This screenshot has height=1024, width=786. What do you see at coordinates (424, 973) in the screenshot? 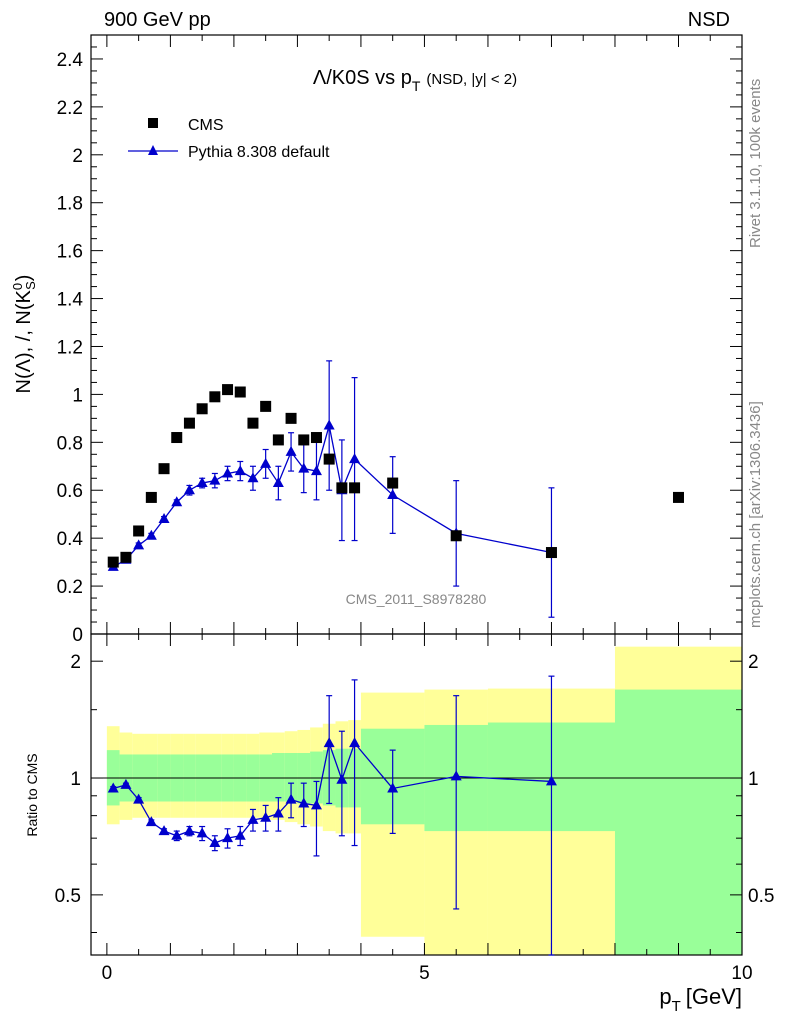
I see `x-tick-label: 5` at bounding box center [424, 973].